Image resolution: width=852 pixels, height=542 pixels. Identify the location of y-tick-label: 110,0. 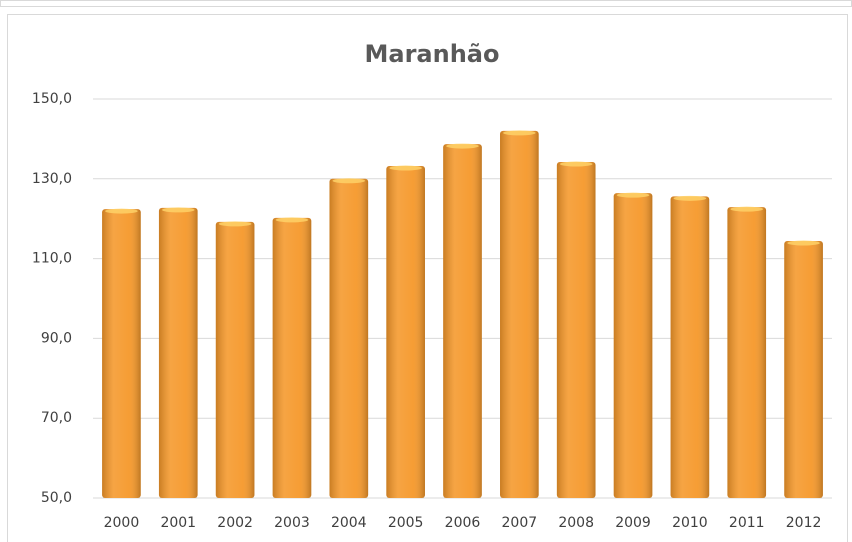
(52, 259).